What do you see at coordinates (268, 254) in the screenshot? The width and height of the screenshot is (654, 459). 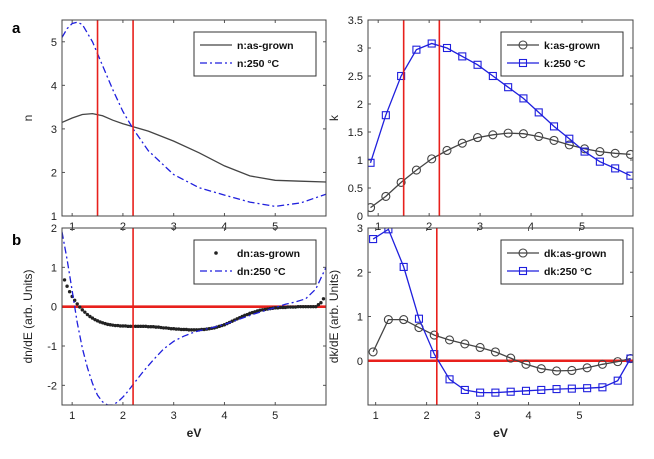 I see `legend-label: dn:as-grown` at bounding box center [268, 254].